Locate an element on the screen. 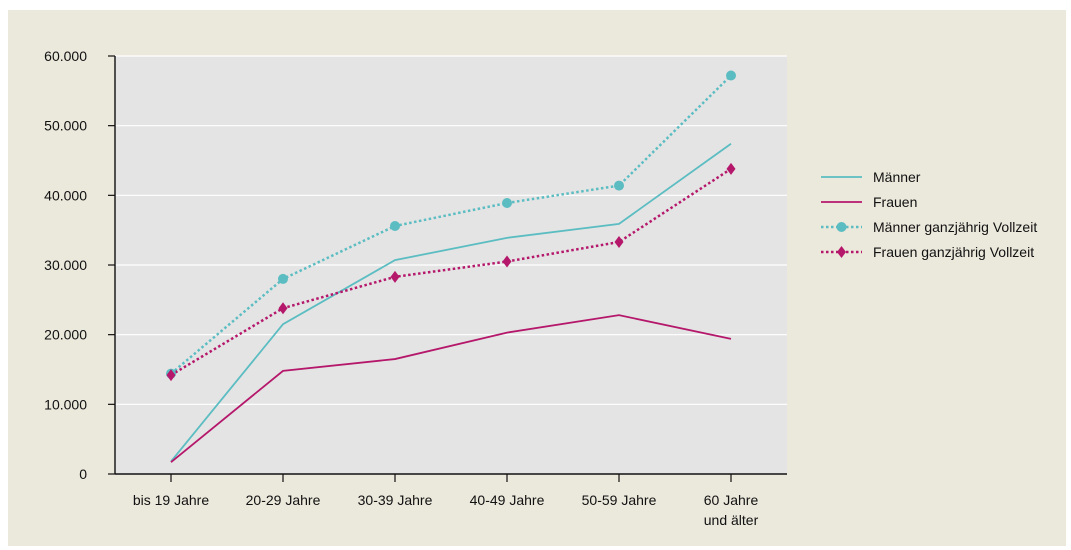 This screenshot has height=550, width=1071. y-tick-label: 60.000 is located at coordinates (65, 56).